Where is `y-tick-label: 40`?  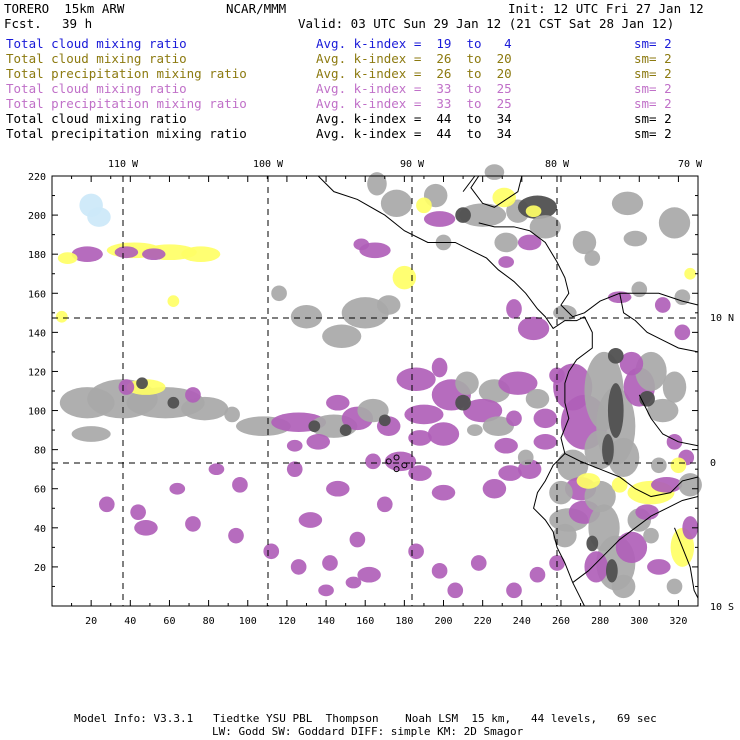 y-tick-label: 40 is located at coordinates (40, 529).